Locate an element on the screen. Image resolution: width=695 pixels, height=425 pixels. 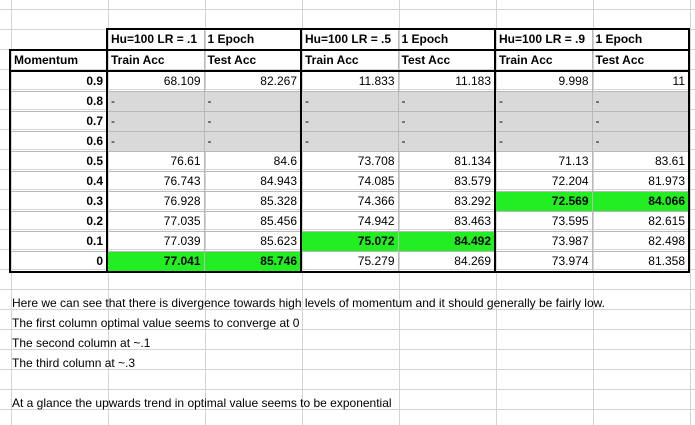
value-cell: 83.579 is located at coordinates (446, 181).